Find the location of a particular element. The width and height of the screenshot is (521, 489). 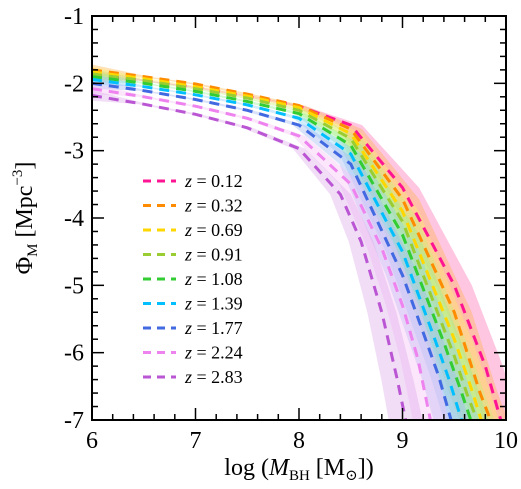

x-tick-label: 8 is located at coordinates (299, 441).